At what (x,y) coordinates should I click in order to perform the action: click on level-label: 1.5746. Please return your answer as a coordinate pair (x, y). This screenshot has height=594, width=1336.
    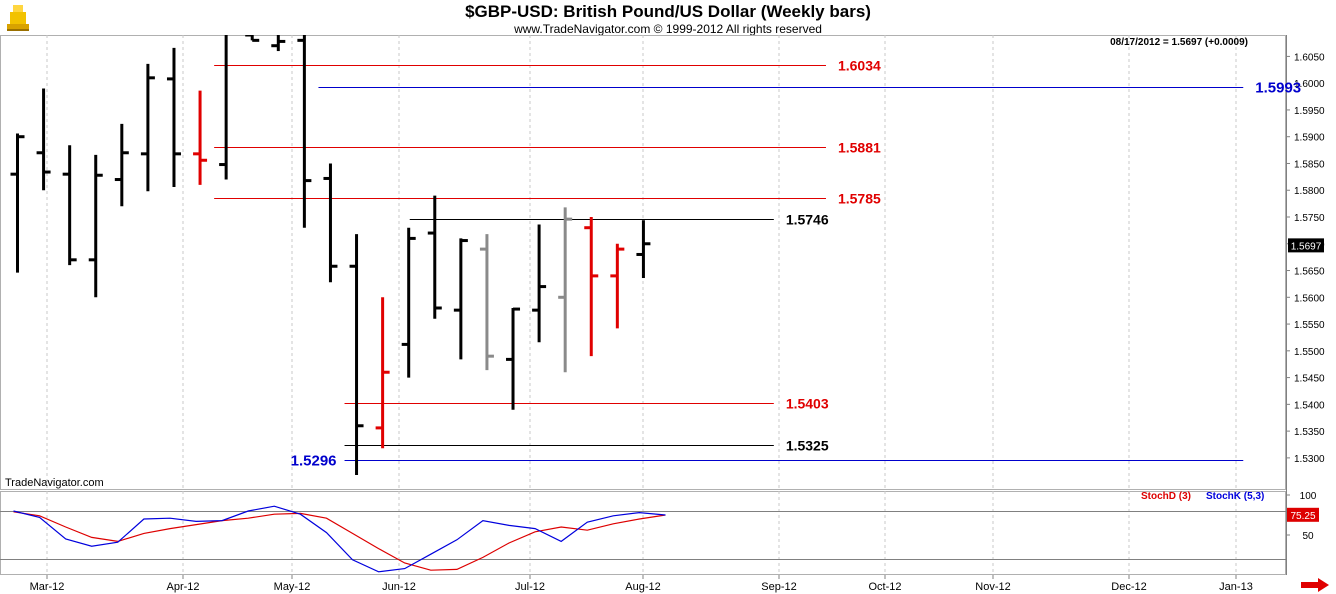
    Looking at the image, I should click on (807, 220).